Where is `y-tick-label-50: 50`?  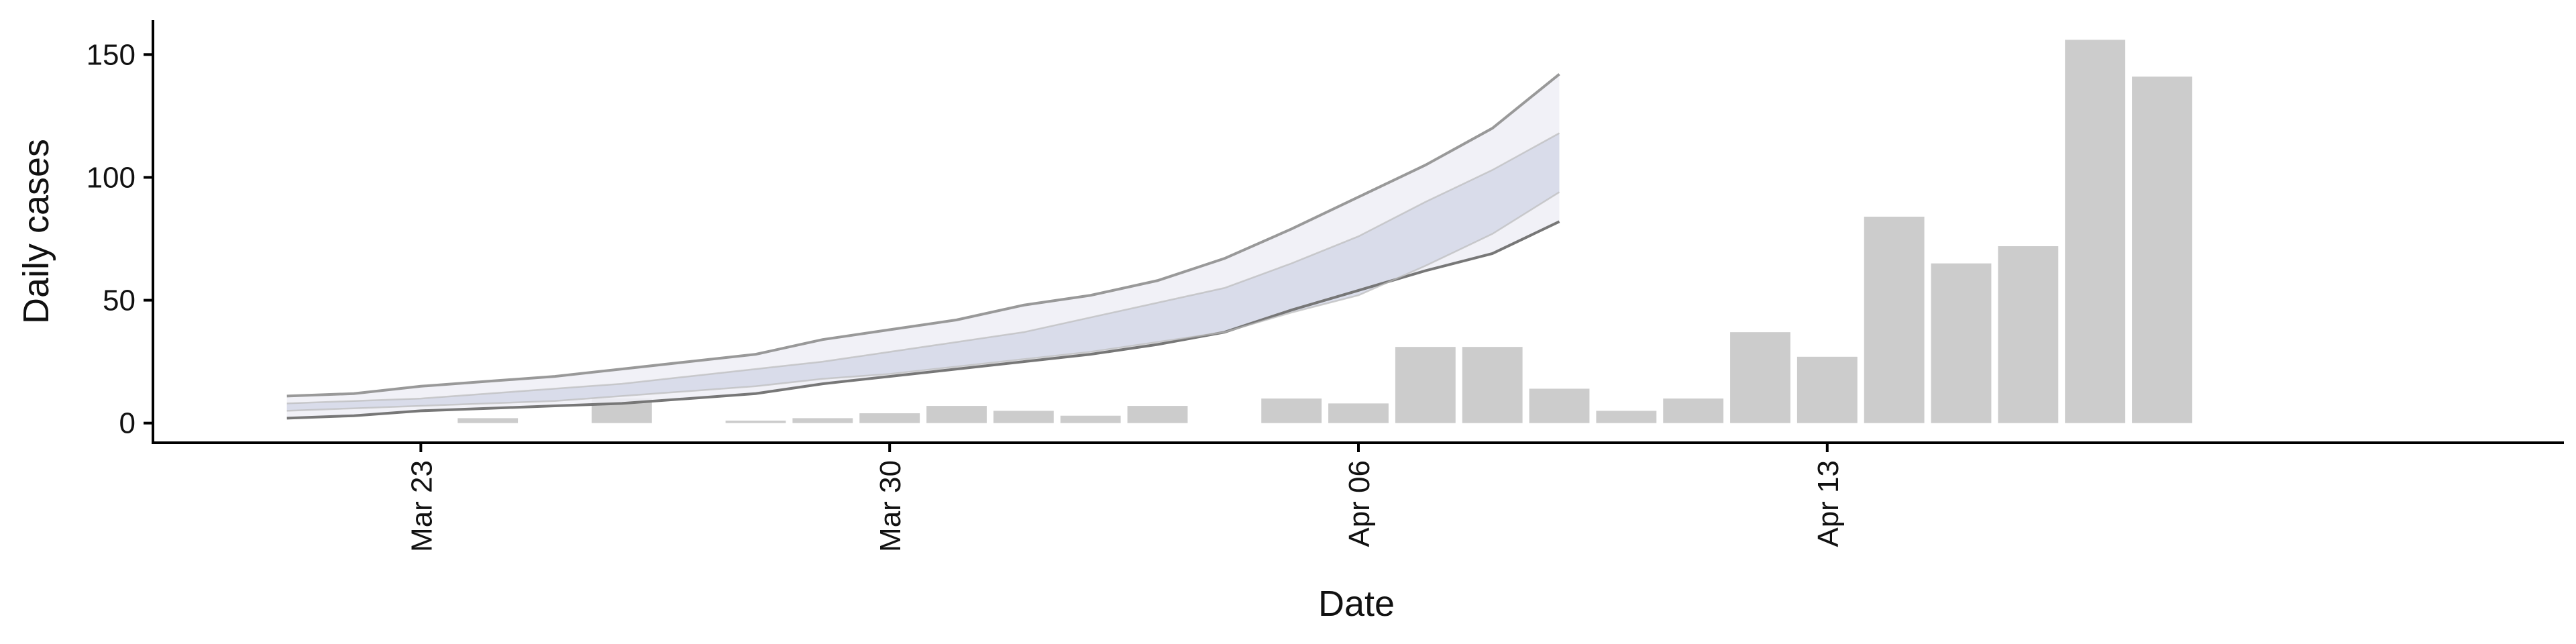
y-tick-label-50: 50 is located at coordinates (119, 300).